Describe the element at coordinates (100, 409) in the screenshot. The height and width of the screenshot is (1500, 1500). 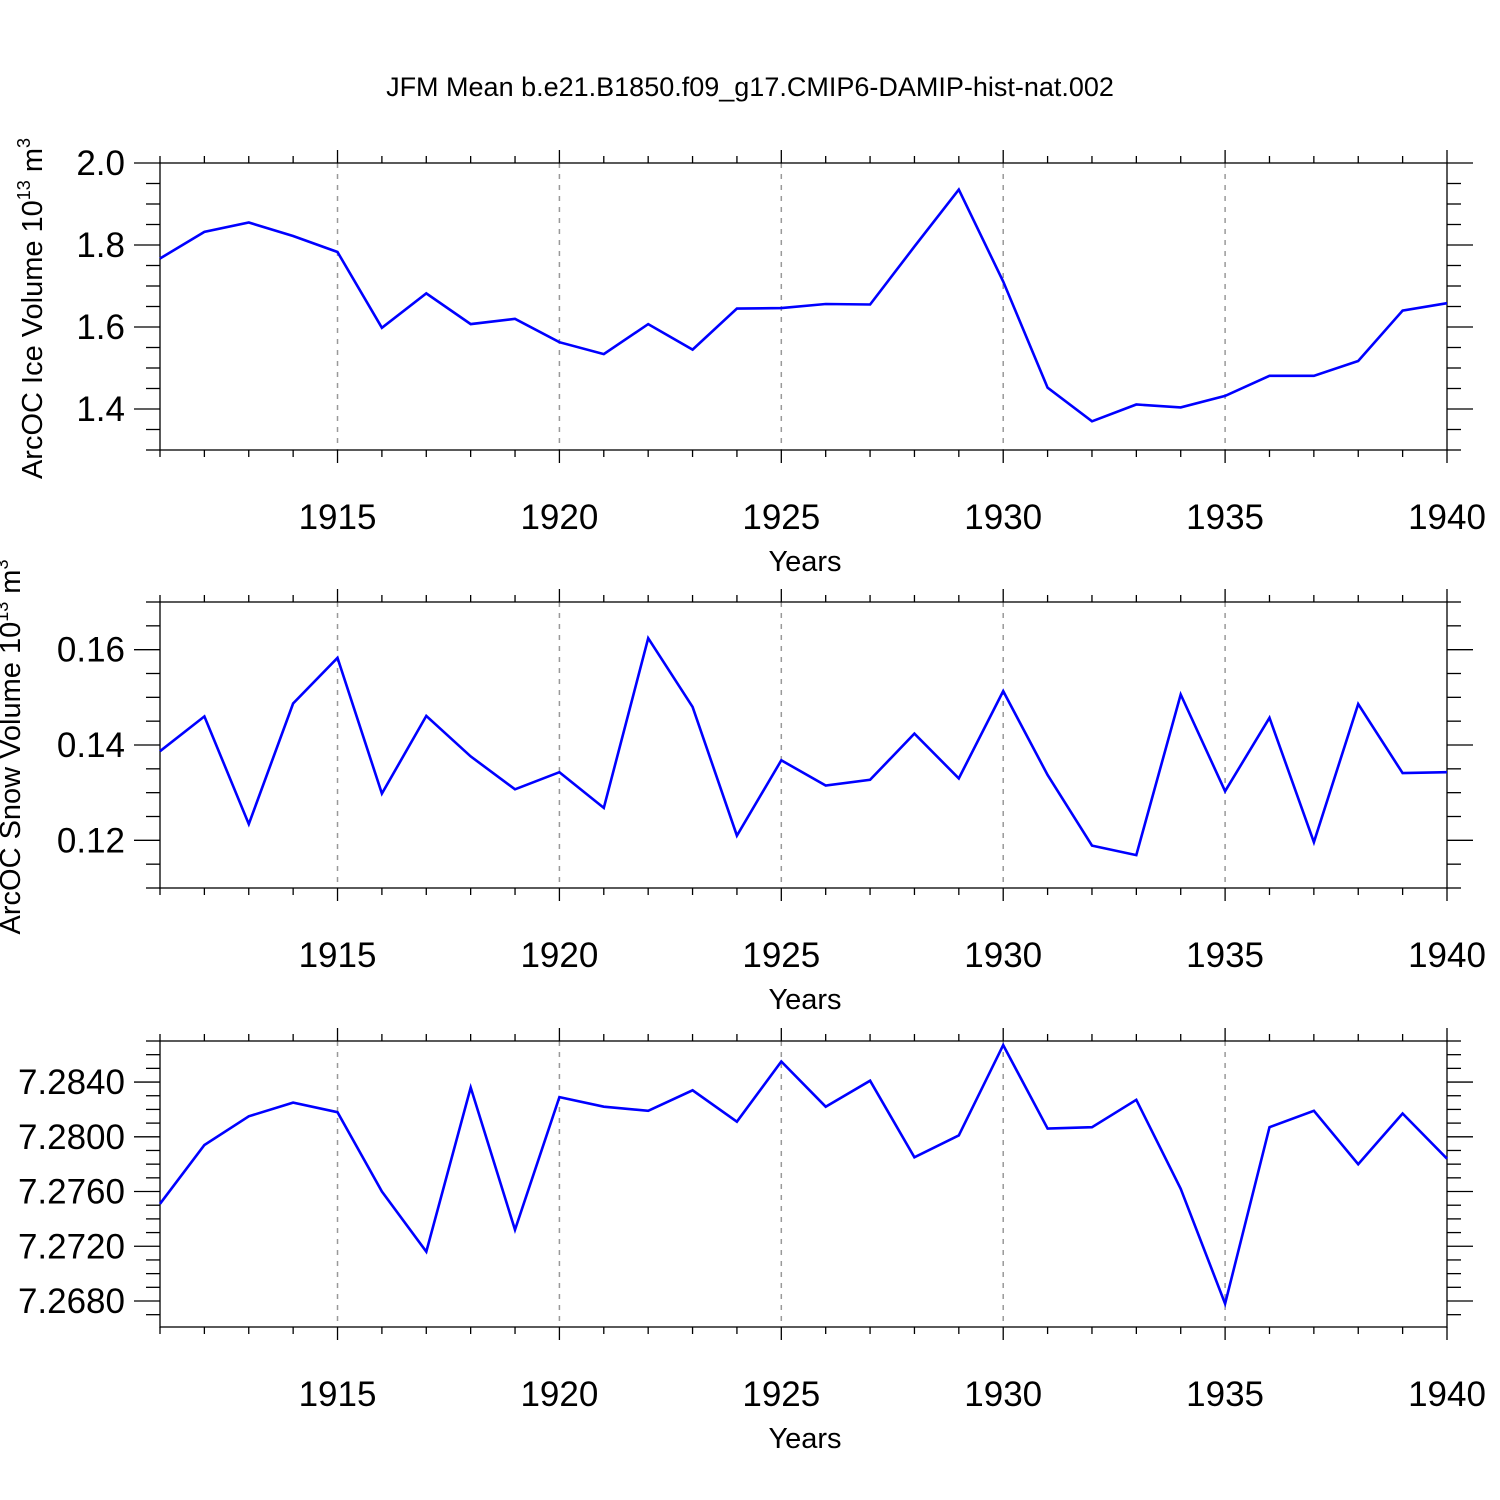
I see `y-tick-label: 1.4` at that location.